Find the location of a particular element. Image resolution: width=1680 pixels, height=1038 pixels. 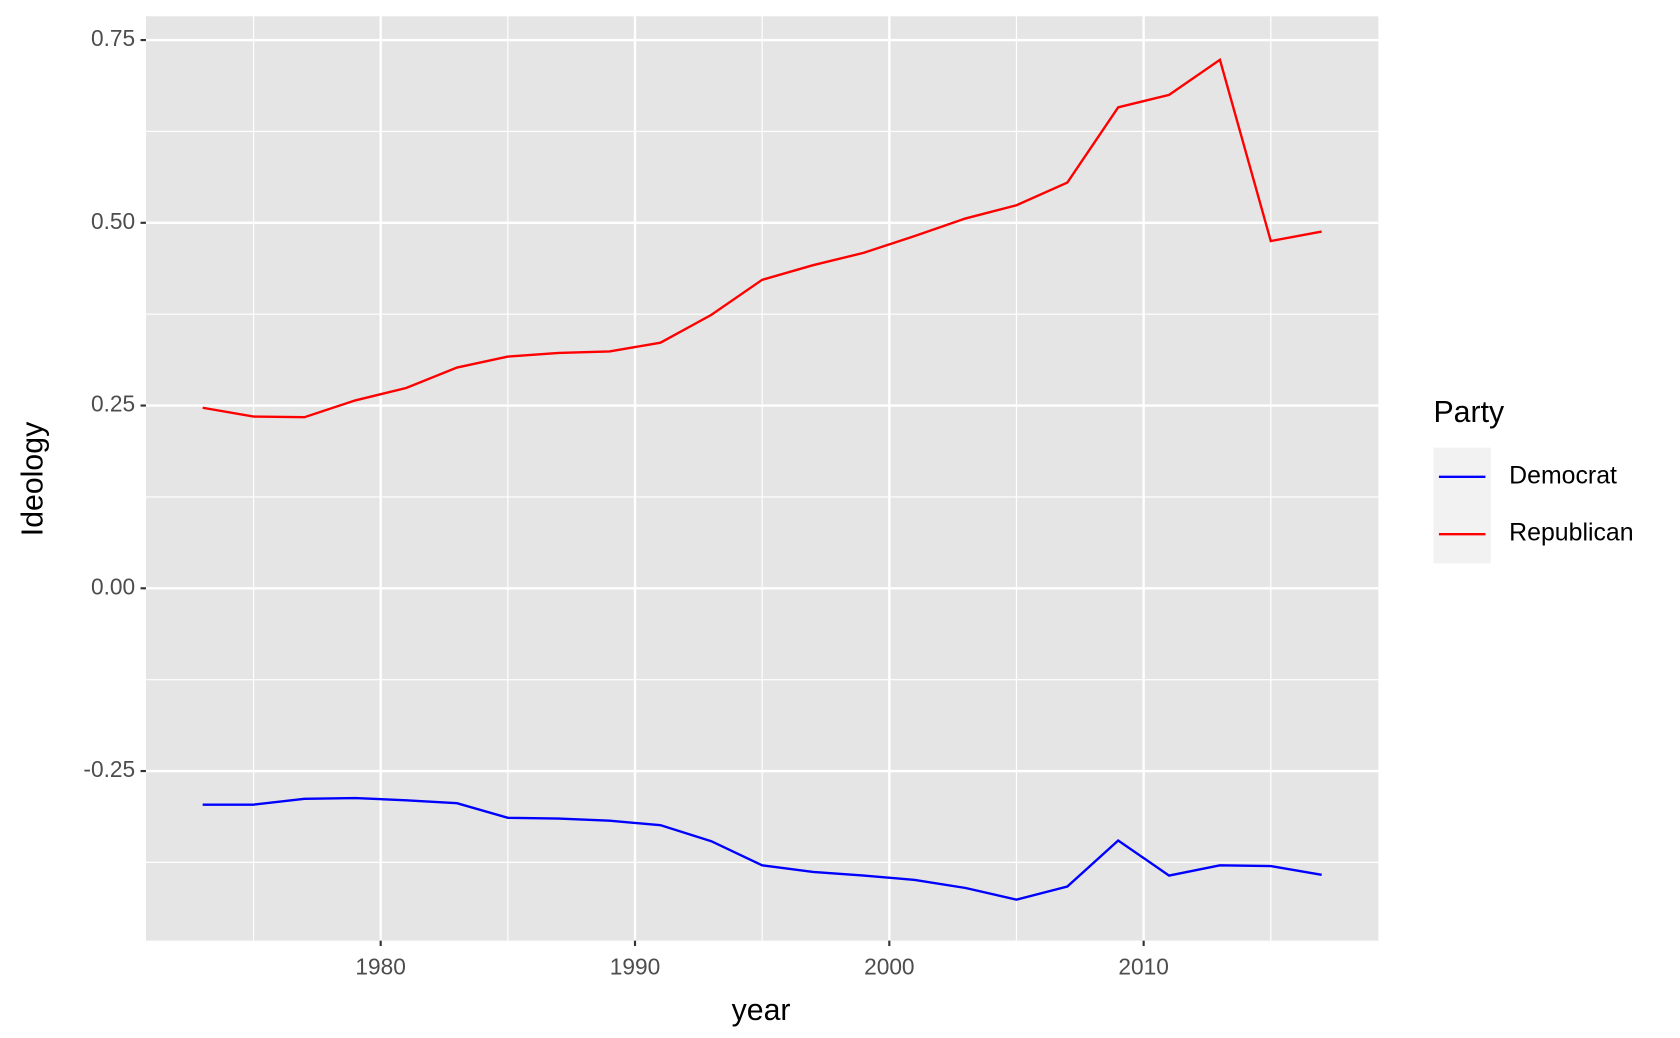

legend-title: Party is located at coordinates (1470, 412).